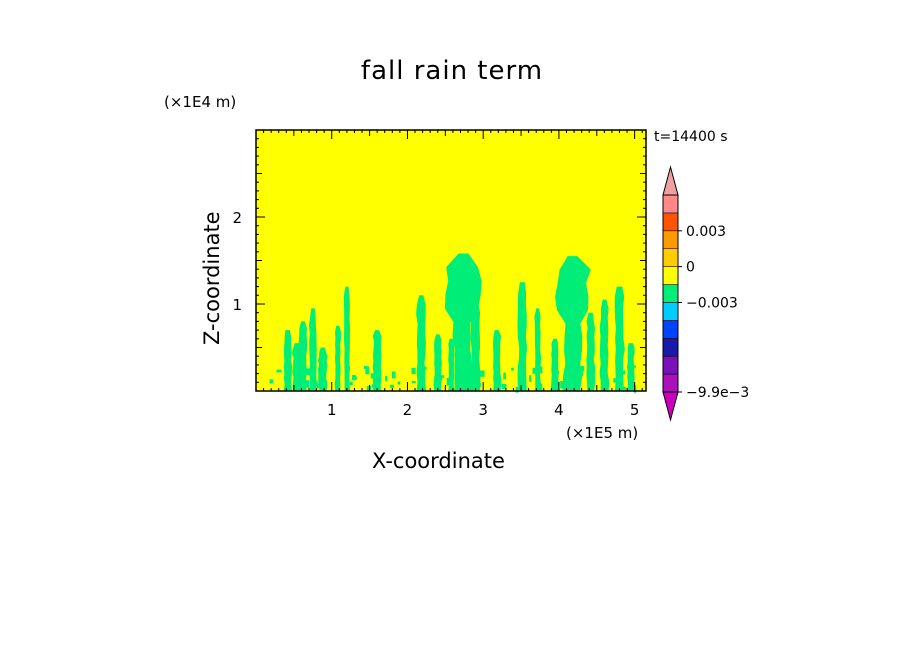 The image size is (904, 654). What do you see at coordinates (635, 410) in the screenshot?
I see `x-tick-label: 5` at bounding box center [635, 410].